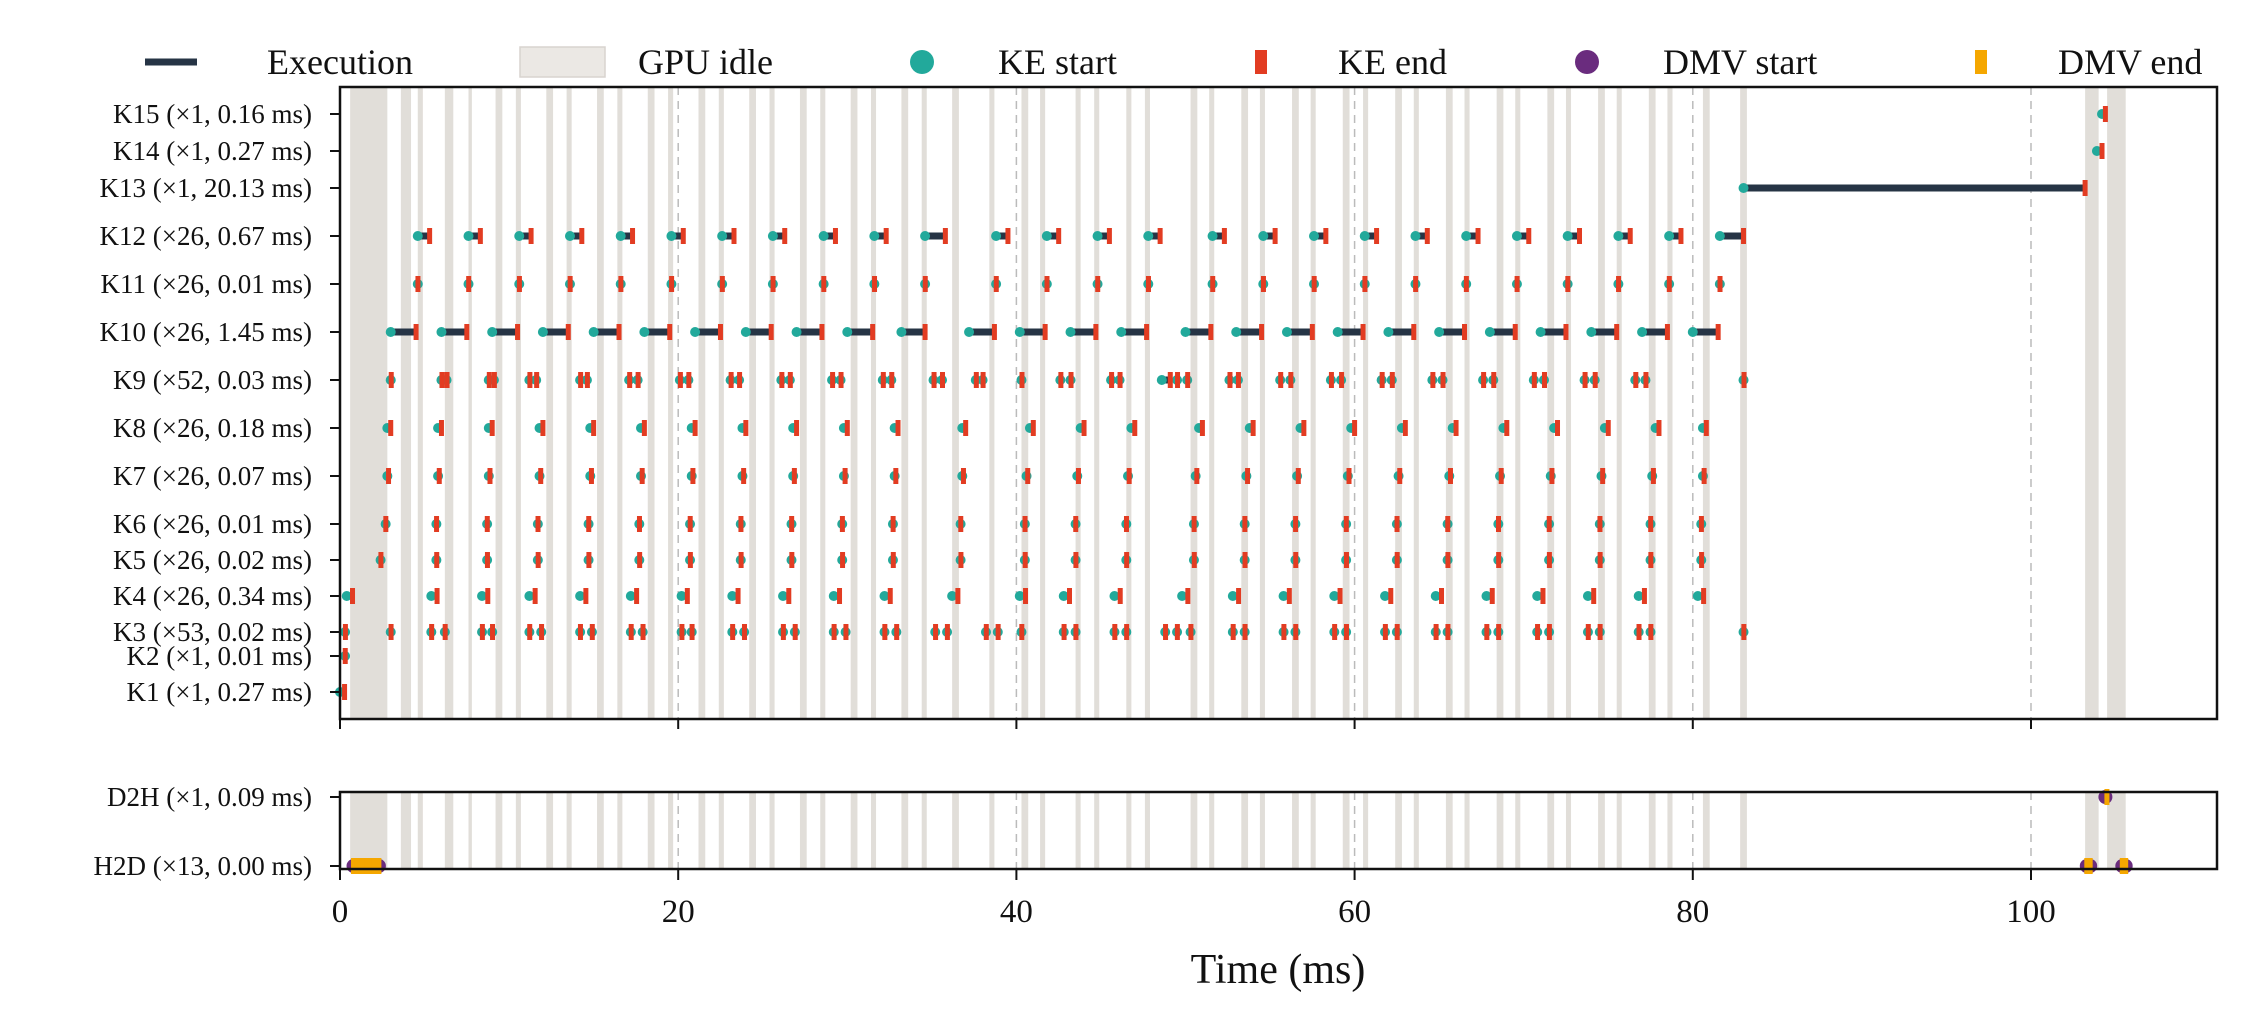 This screenshot has width=2246, height=1018. Describe the element at coordinates (206, 236) in the screenshot. I see `kernel-row-label: K12 (×26, 0.67 ms)` at that location.